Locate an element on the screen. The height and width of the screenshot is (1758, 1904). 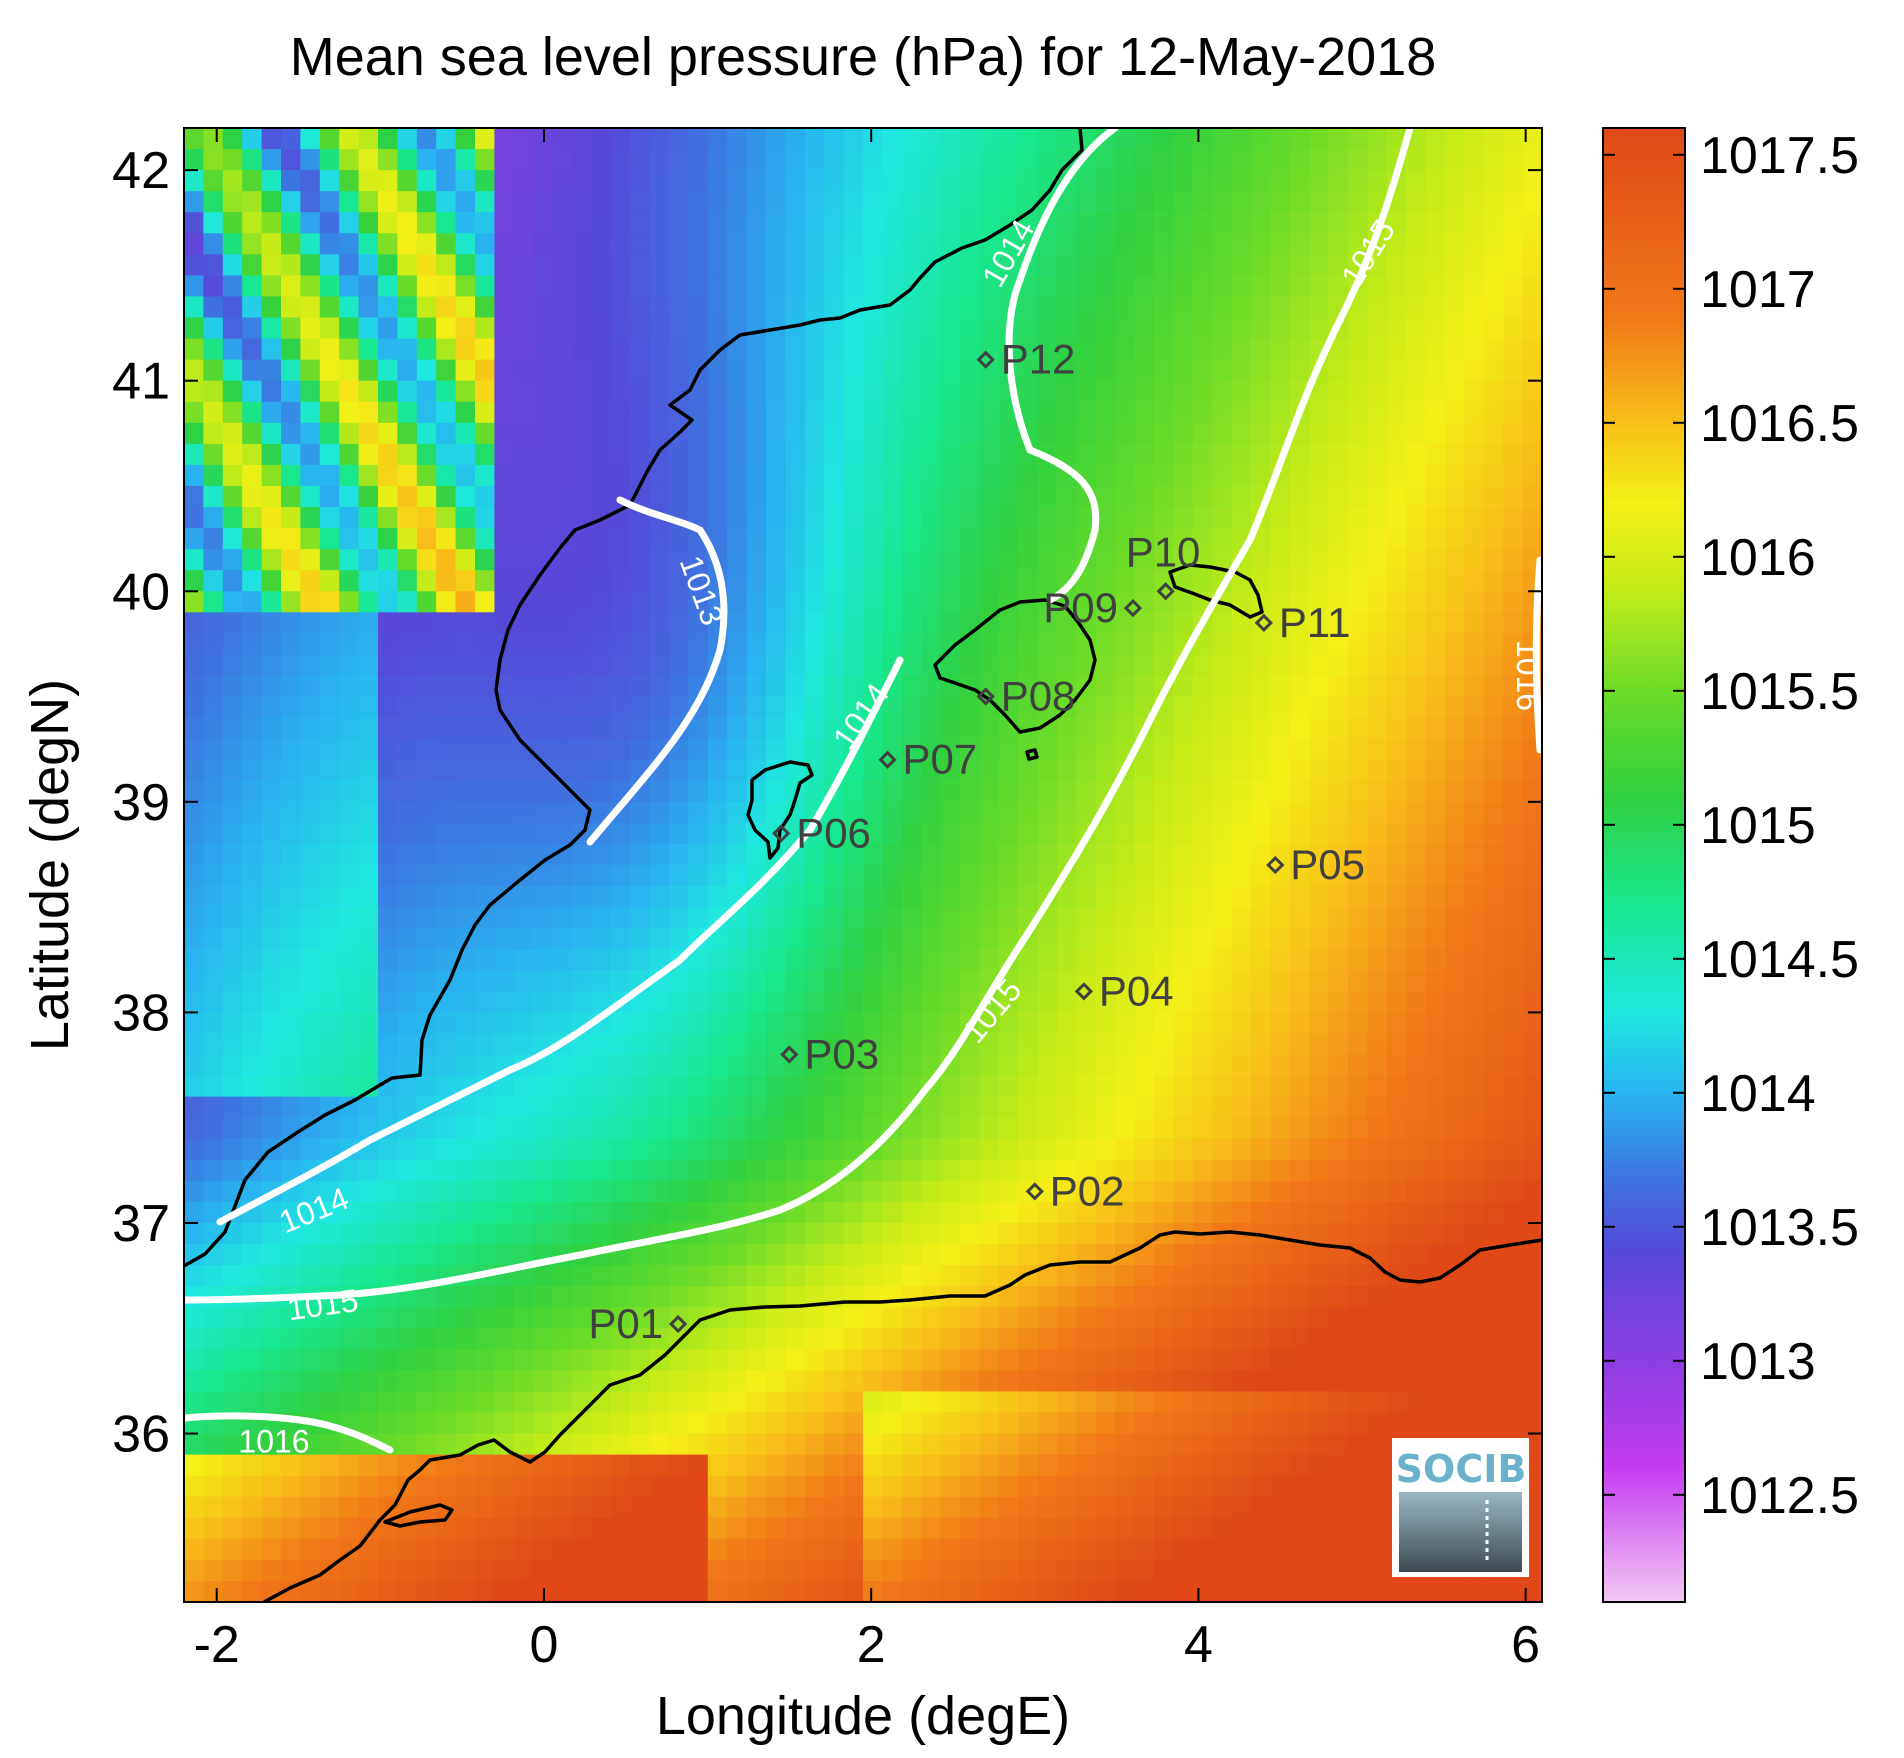
station-marker is located at coordinates (781, 833).